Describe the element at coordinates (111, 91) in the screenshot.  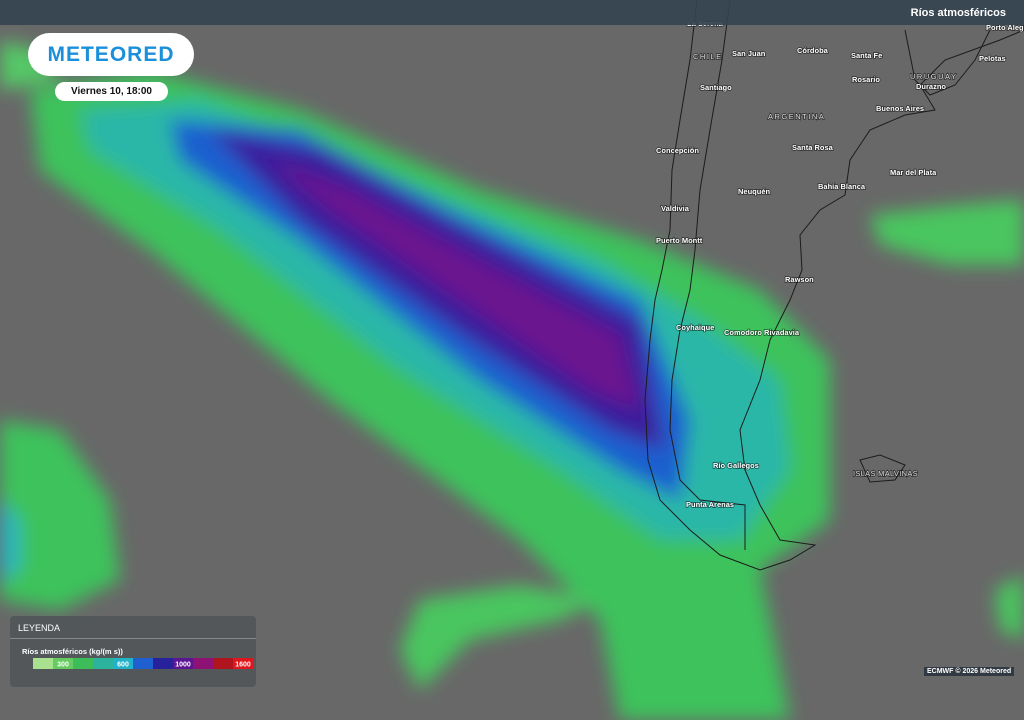
I see `datetime: Viernes 10, 18:00` at that location.